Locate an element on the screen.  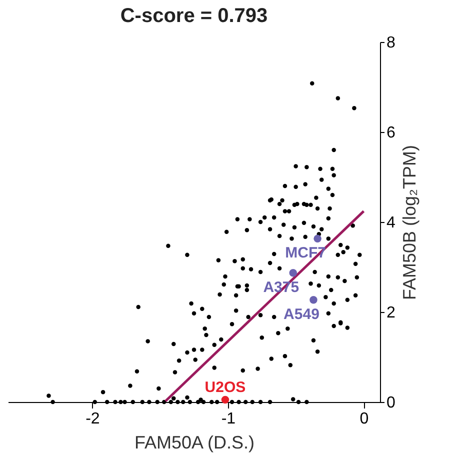
x-axis-title: FAM50A (D.S.) is located at coordinates (194, 442).